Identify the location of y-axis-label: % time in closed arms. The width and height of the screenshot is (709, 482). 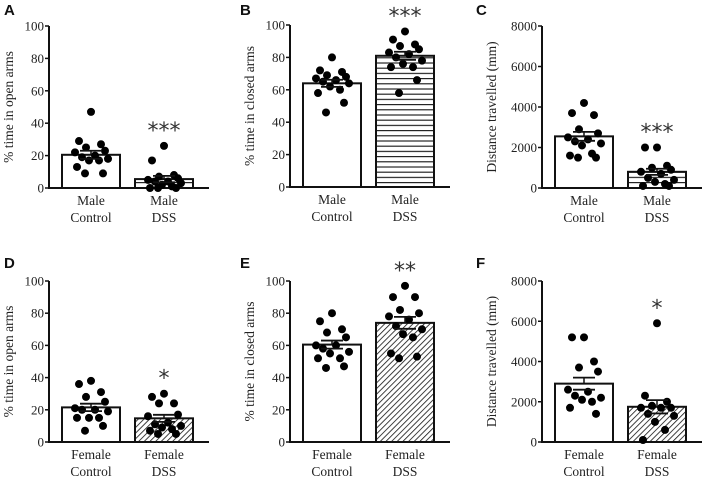
(249, 362).